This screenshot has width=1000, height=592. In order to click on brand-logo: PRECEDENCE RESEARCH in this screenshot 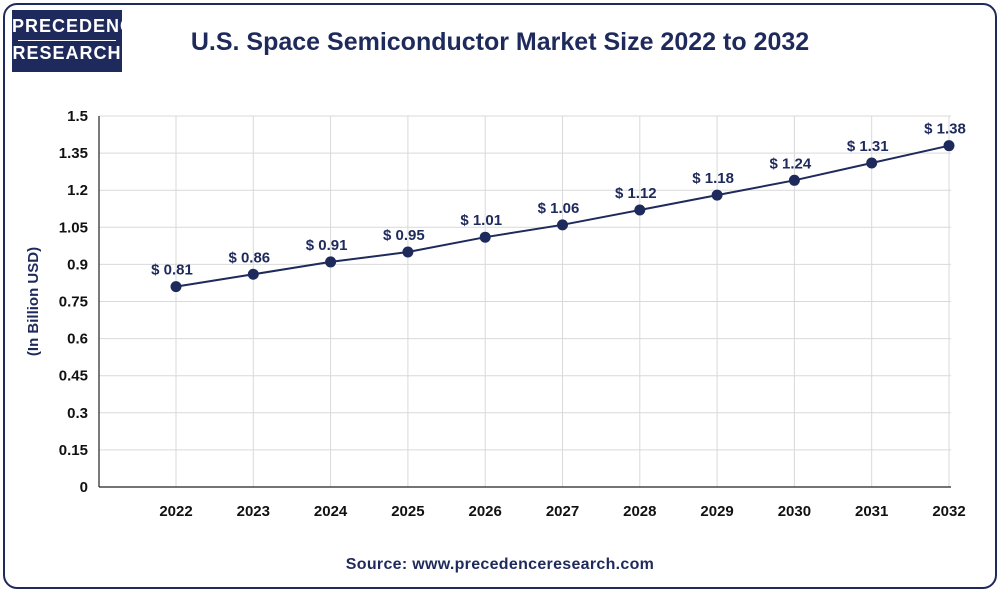, I will do `click(80, 41)`.